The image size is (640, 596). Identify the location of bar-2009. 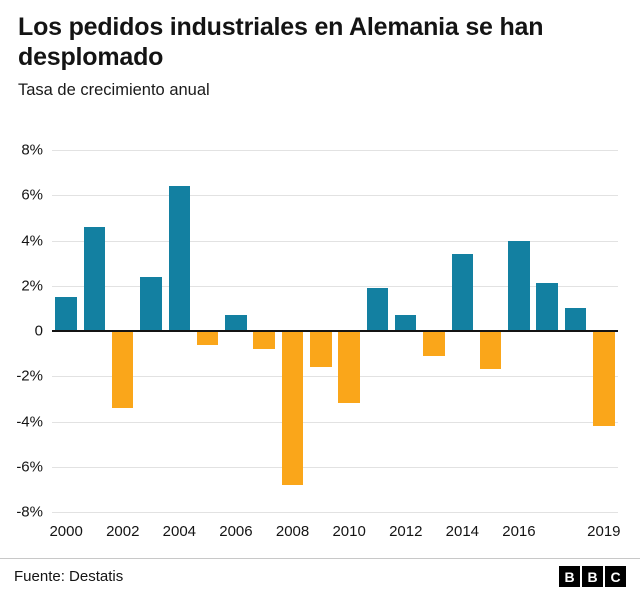
(321, 349).